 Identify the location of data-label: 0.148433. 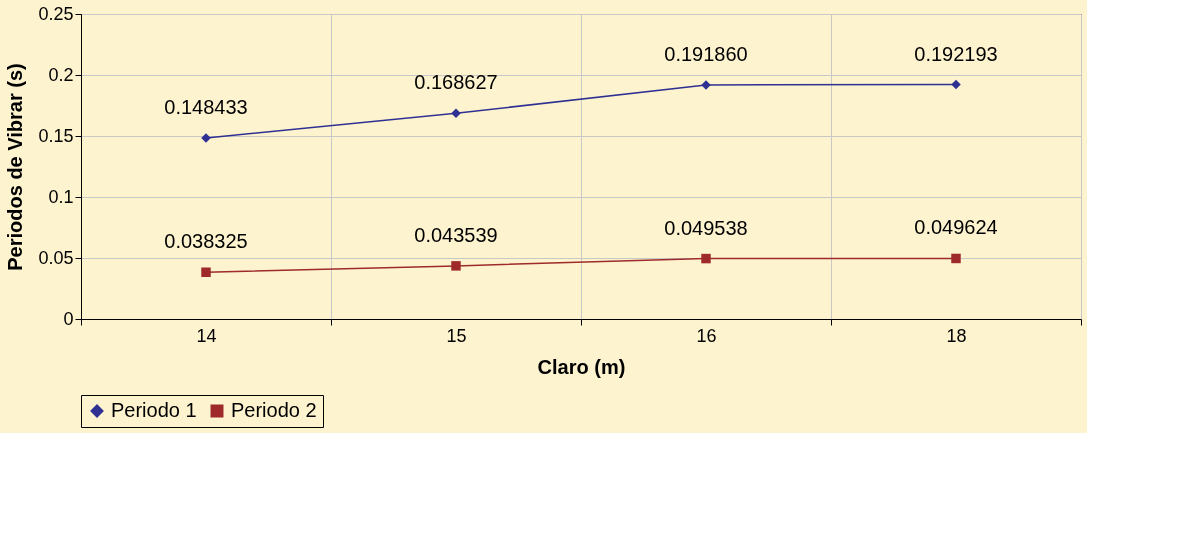
(206, 106).